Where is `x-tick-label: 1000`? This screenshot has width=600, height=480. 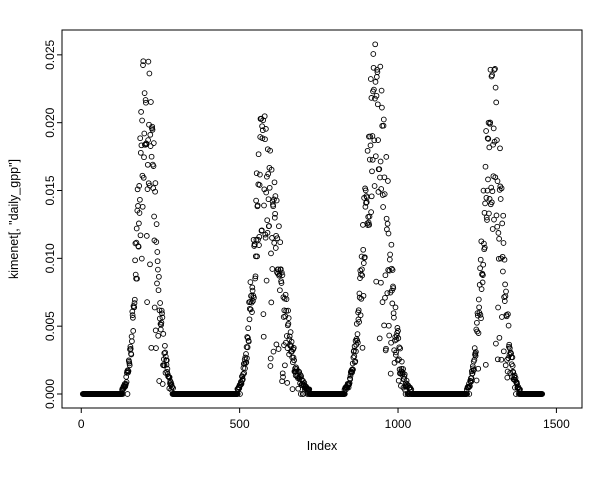
x-tick-label: 1000 is located at coordinates (398, 424).